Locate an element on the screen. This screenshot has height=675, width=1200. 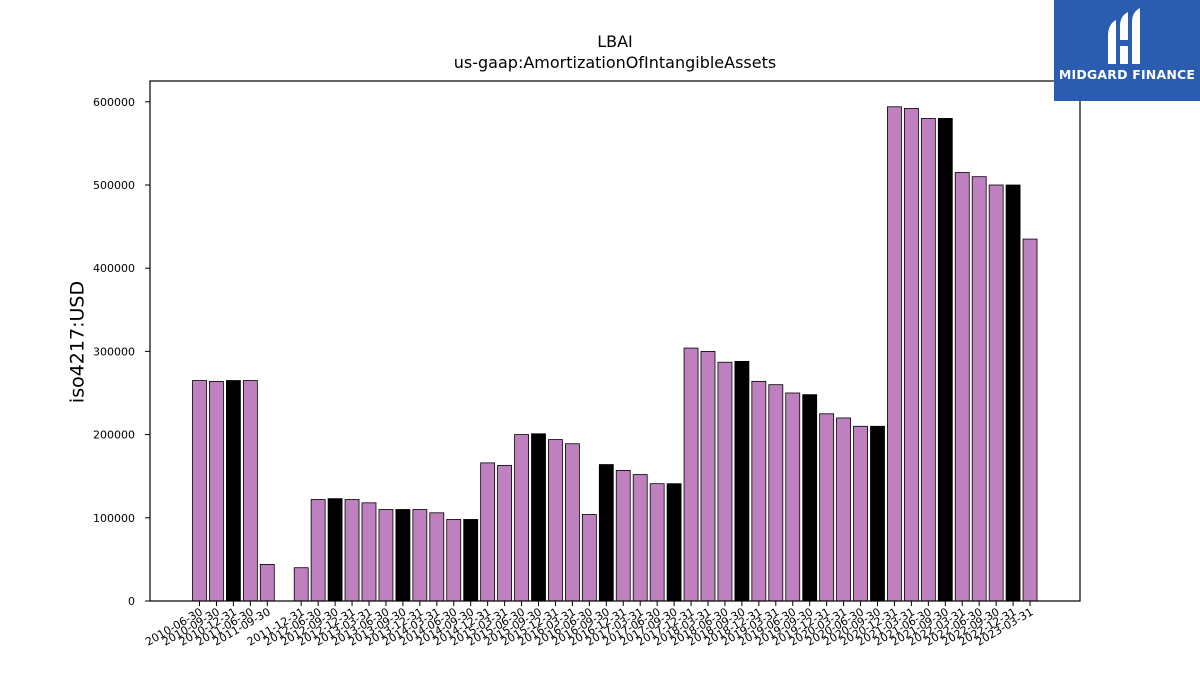
y-tick-label: 300000 is located at coordinates (114, 351).